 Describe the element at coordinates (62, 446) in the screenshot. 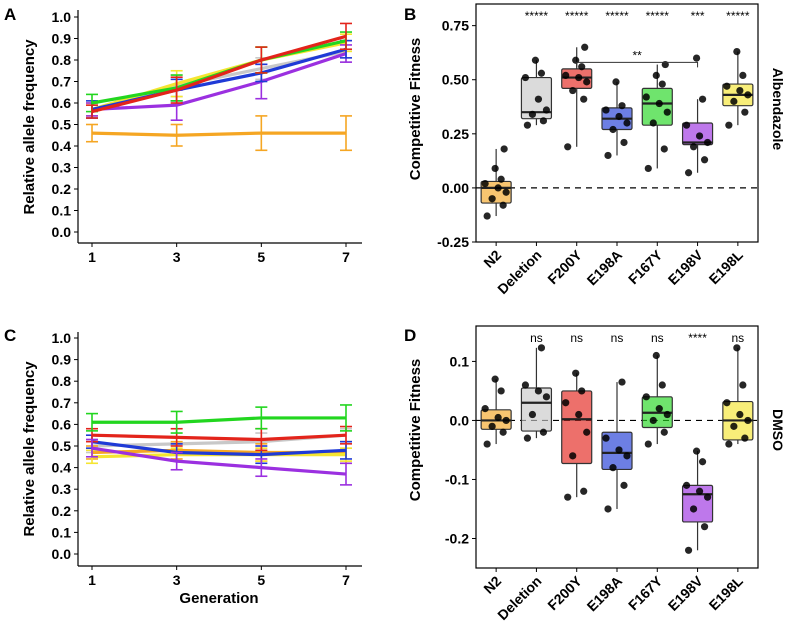

I see `panel-c-y-tick-label: 0.5` at that location.